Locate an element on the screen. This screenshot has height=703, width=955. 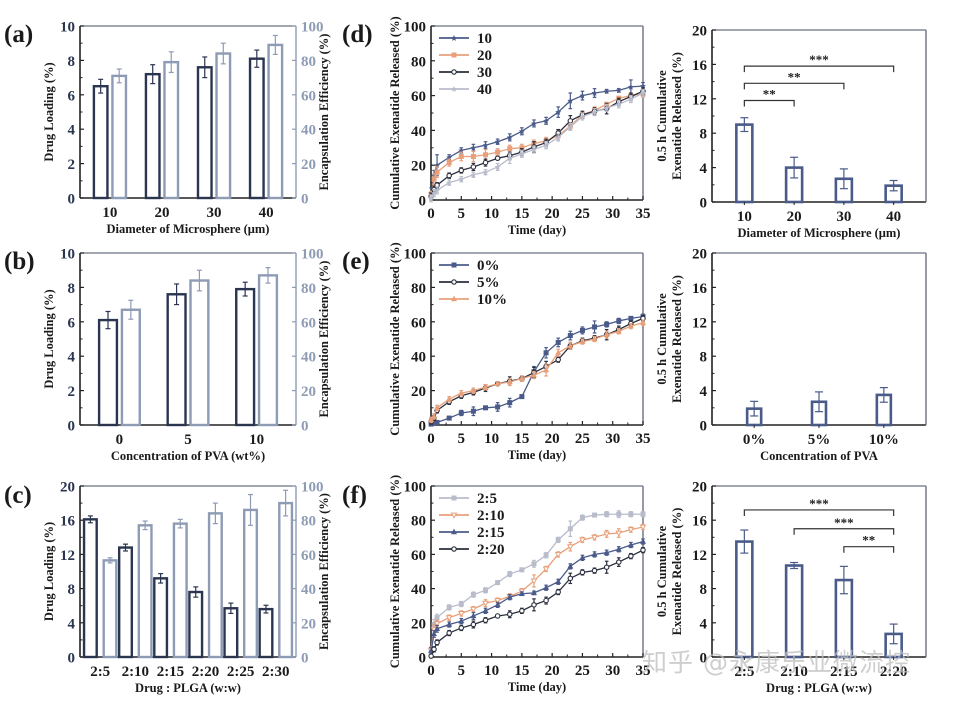
x-tick-label: 2:10 is located at coordinates (794, 672).